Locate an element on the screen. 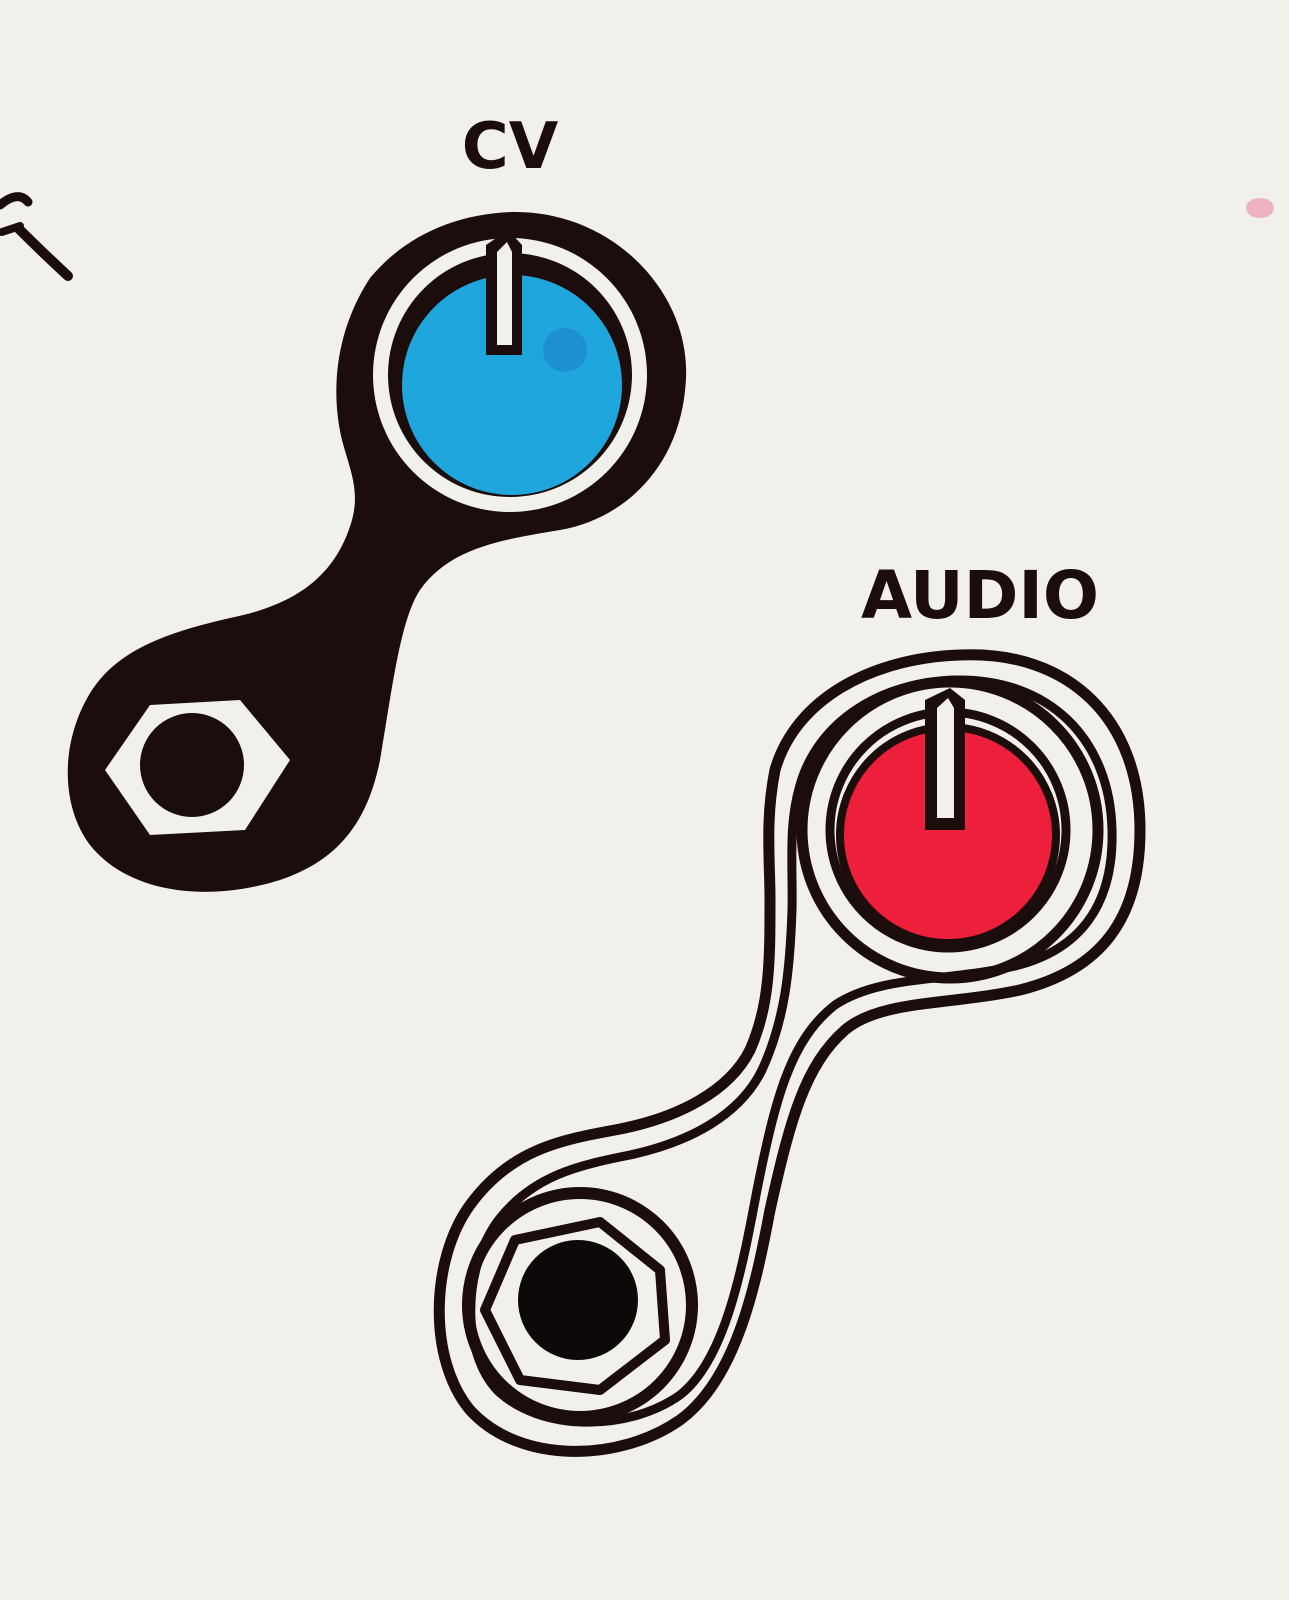 Image resolution: width=1289 pixels, height=1600 pixels. audio-label: AUDIO is located at coordinates (980, 595).